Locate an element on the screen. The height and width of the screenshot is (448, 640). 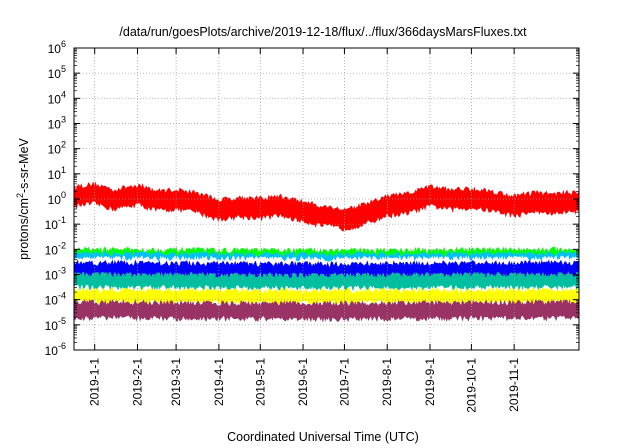
x-tick-label: 2019-9-1 is located at coordinates (430, 382).